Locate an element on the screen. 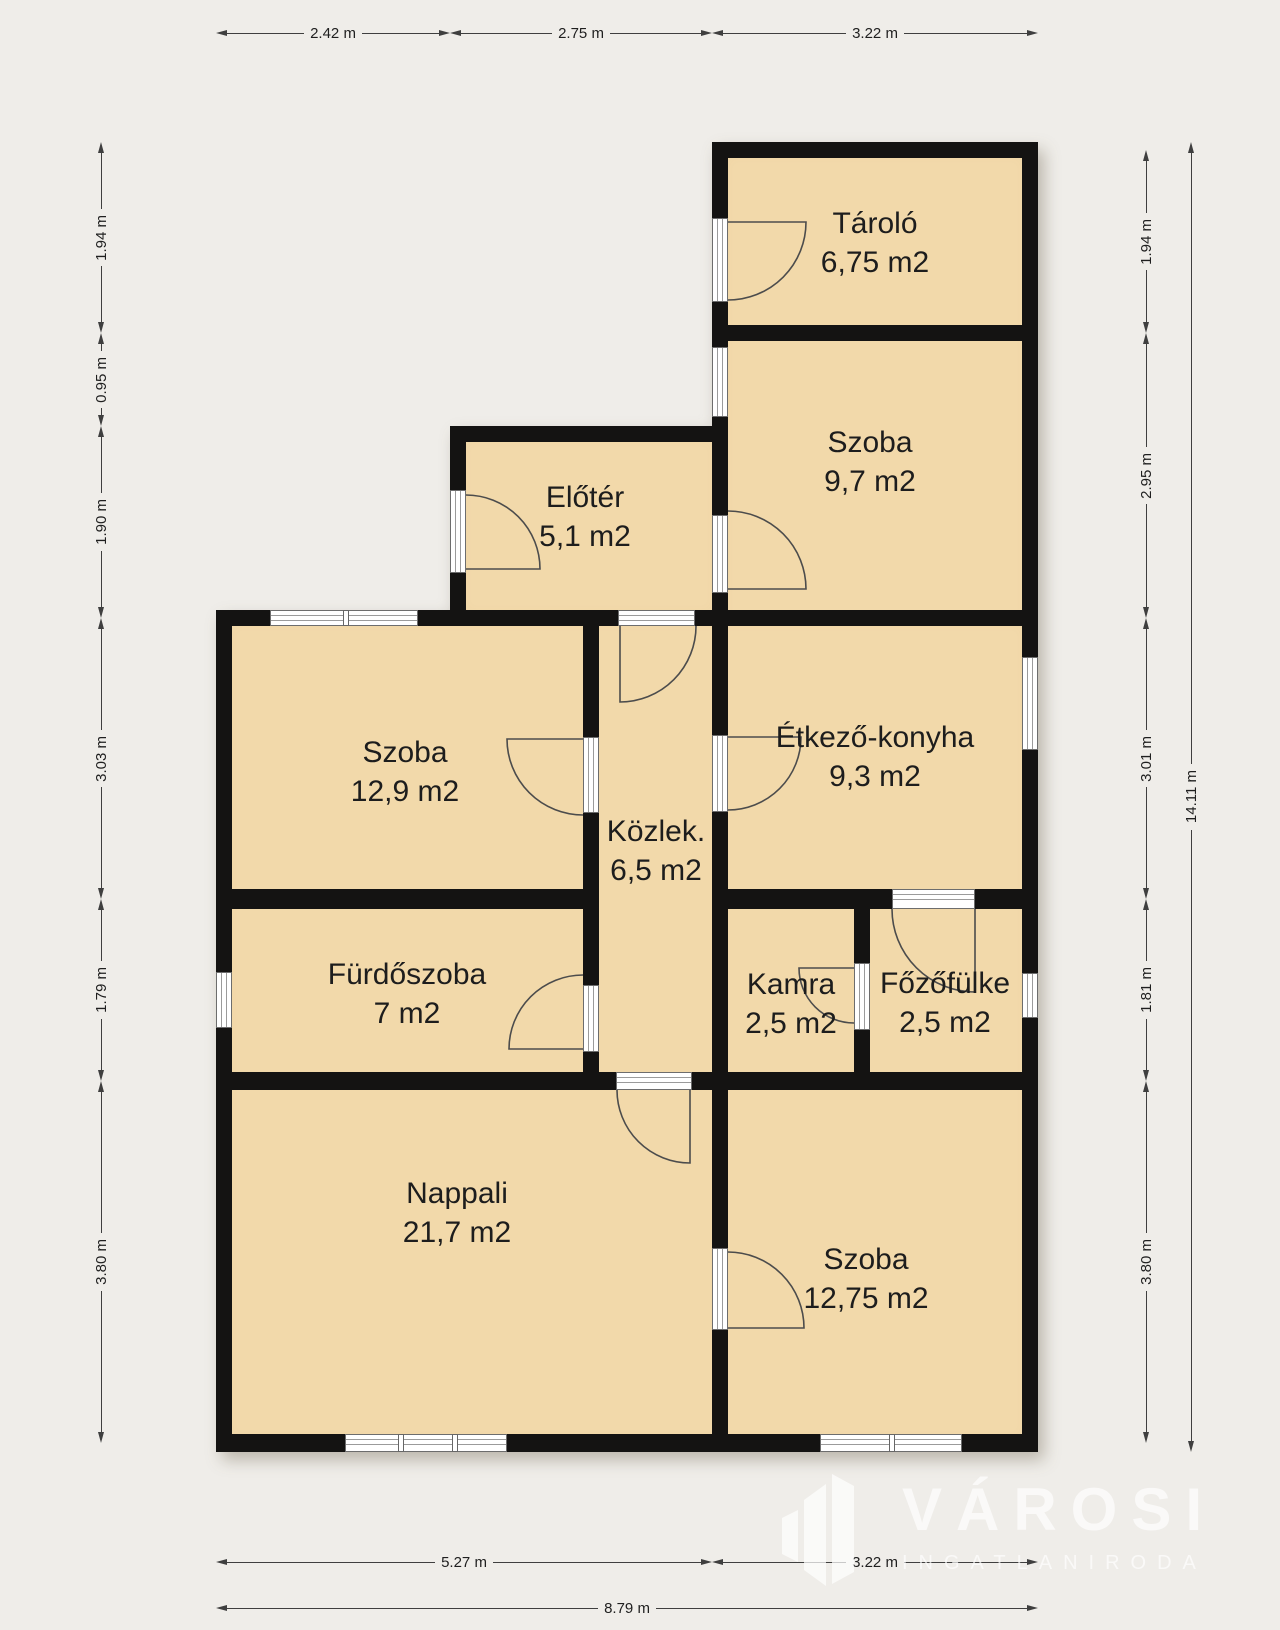  room-name: Kamra is located at coordinates (791, 984).